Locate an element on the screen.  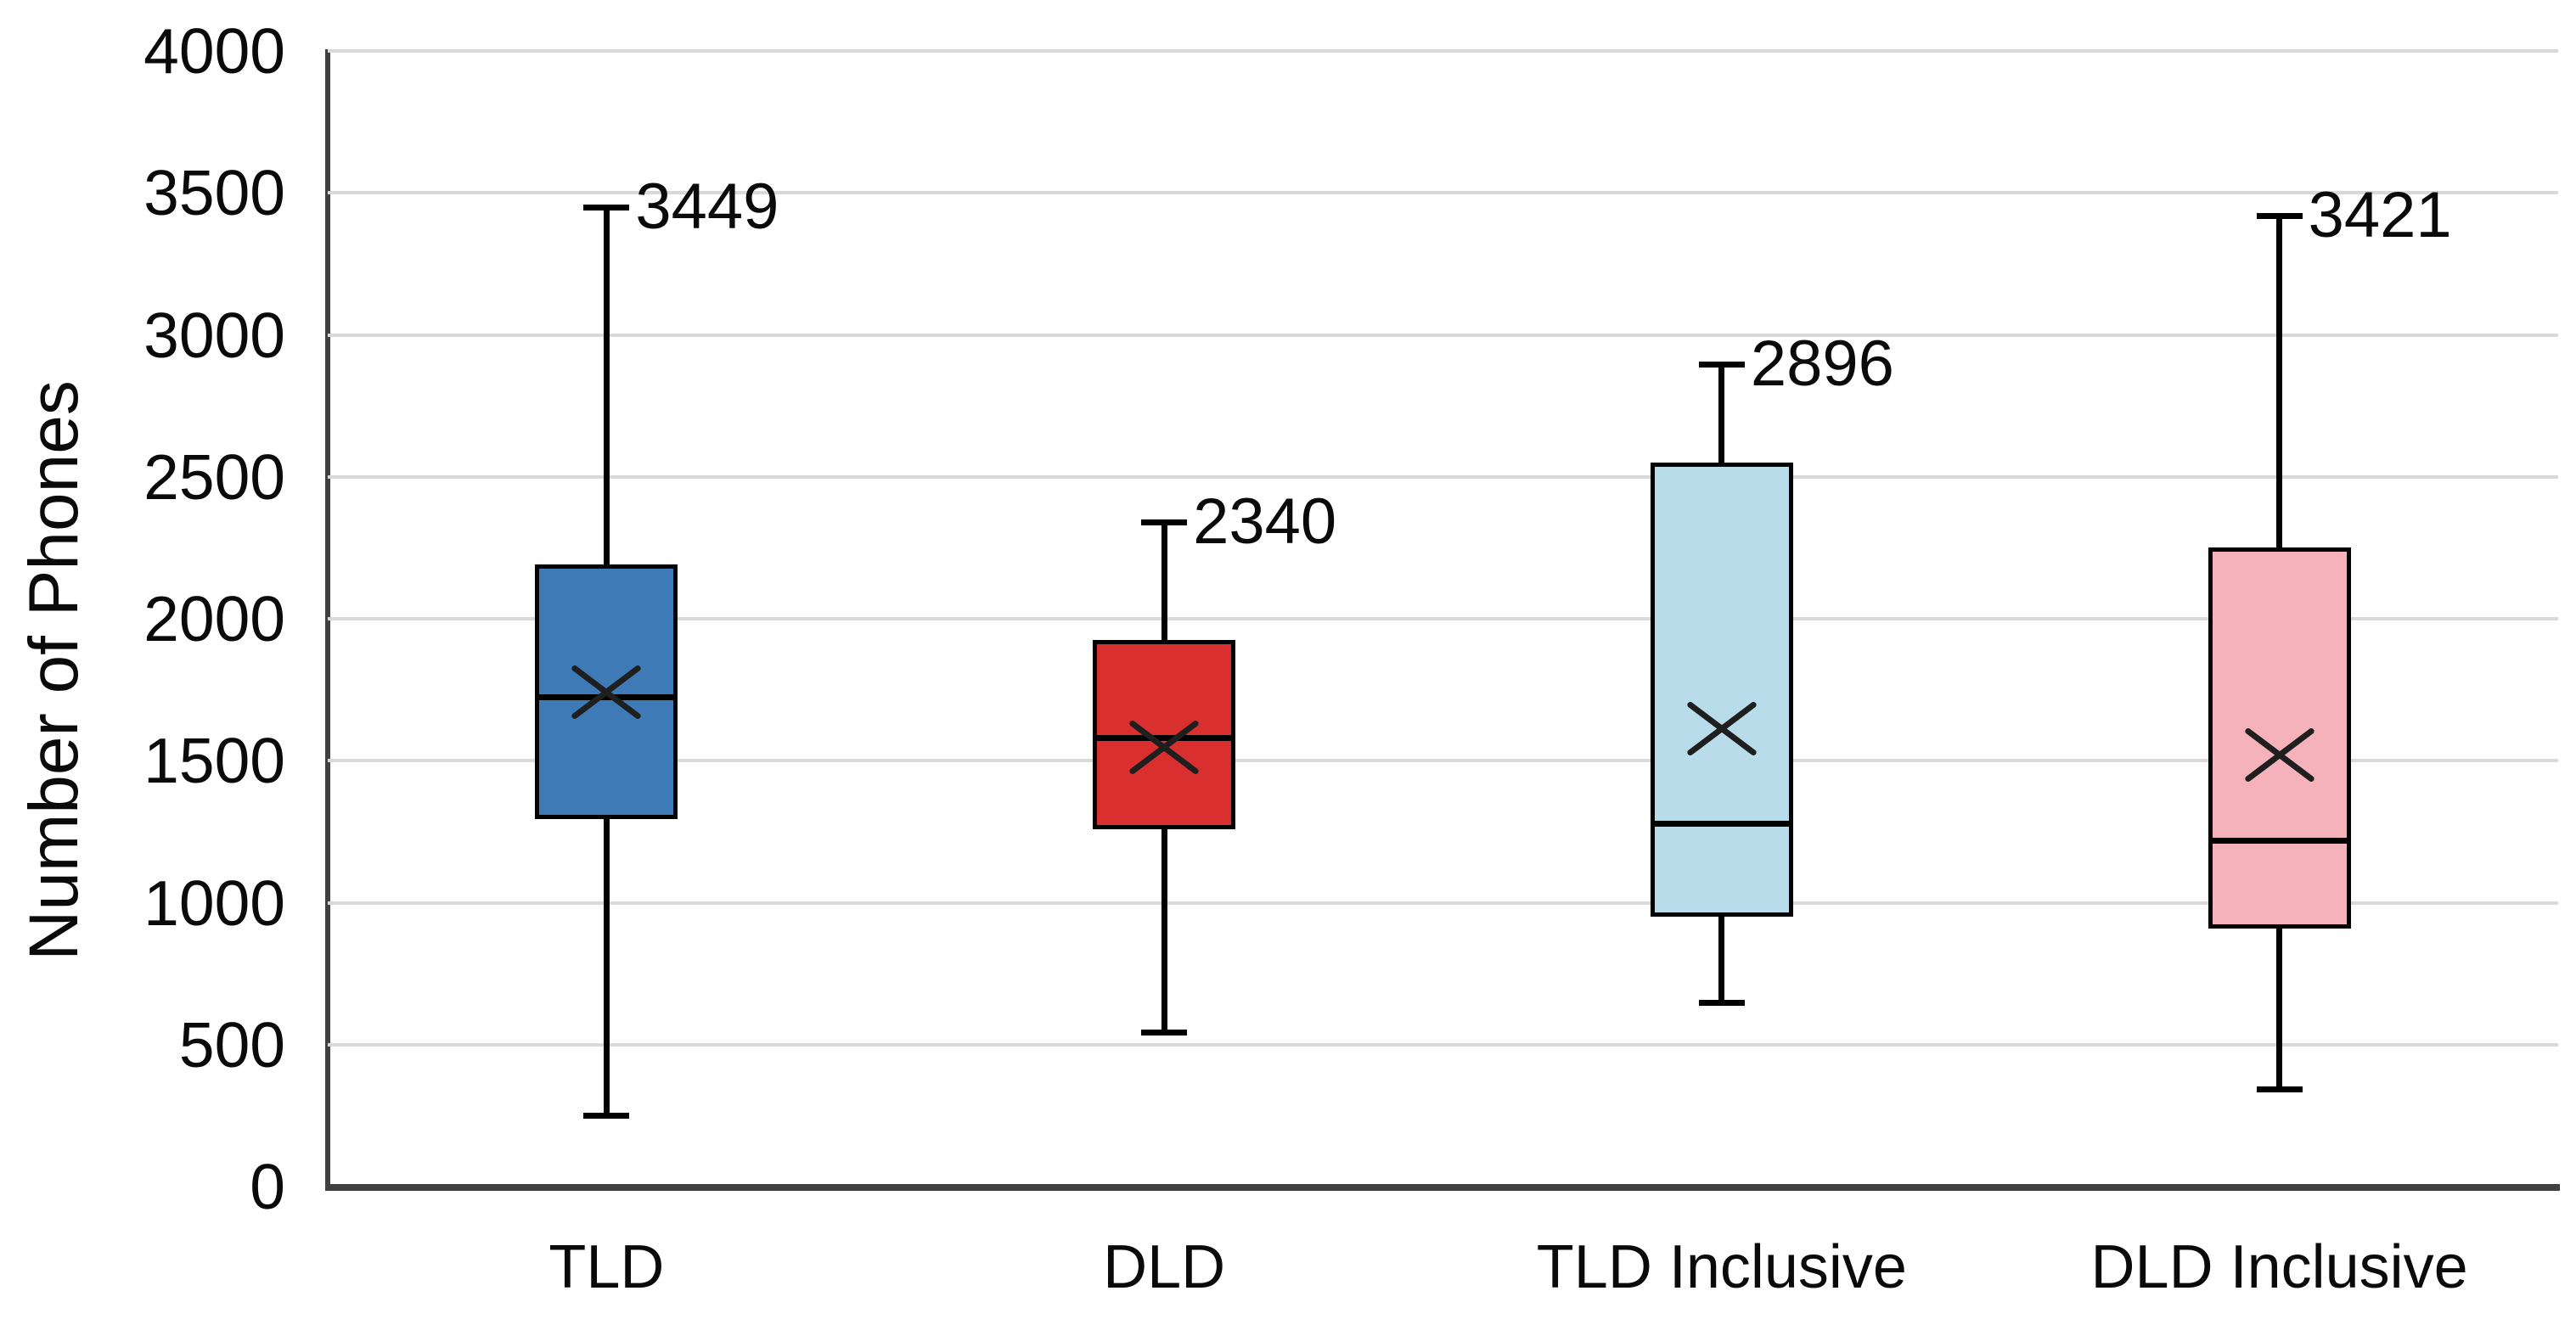
y-tick-label: 2500 is located at coordinates (214, 477).